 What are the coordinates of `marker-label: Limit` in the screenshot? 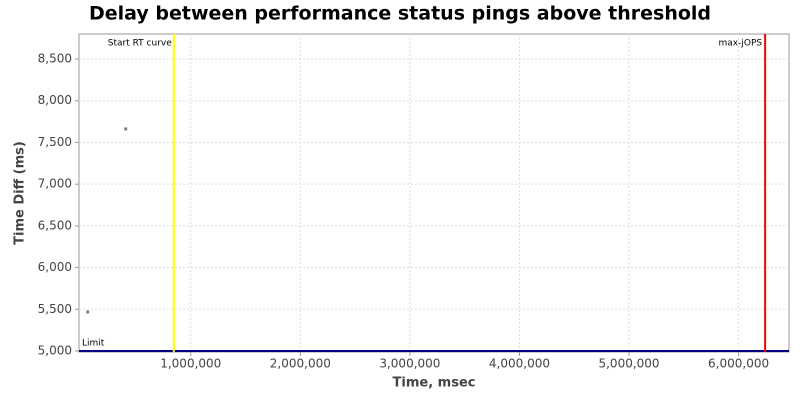 It's located at (93, 343).